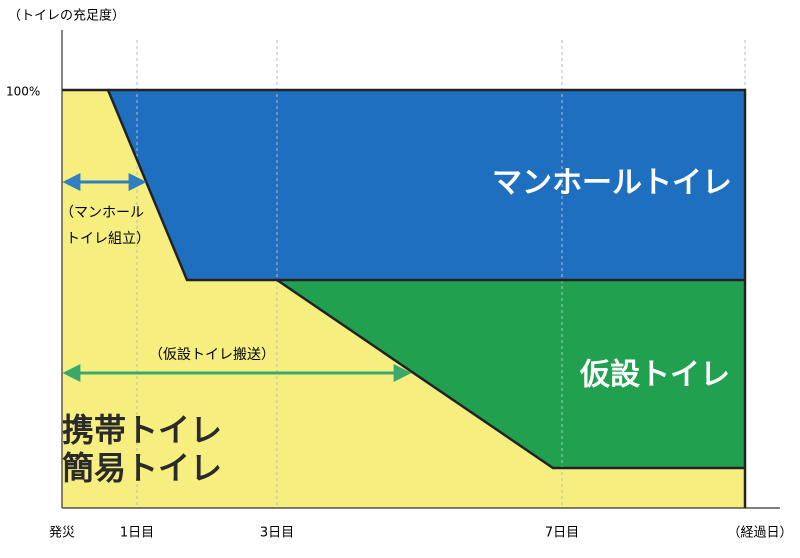 This screenshot has width=800, height=558. I want to click on annotation: （マンホール, so click(102, 213).